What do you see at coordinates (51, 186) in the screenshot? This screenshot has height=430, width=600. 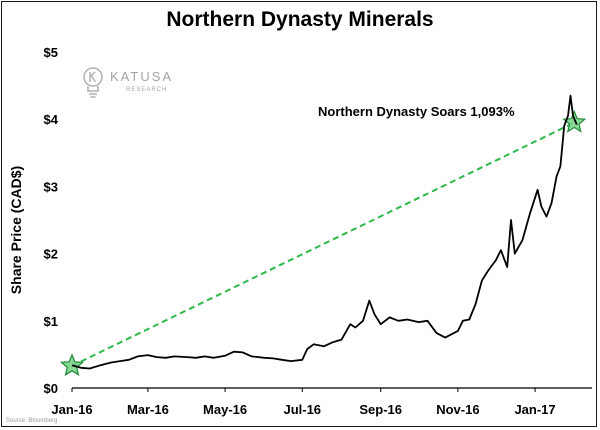 I see `y-tick-label: $3` at bounding box center [51, 186].